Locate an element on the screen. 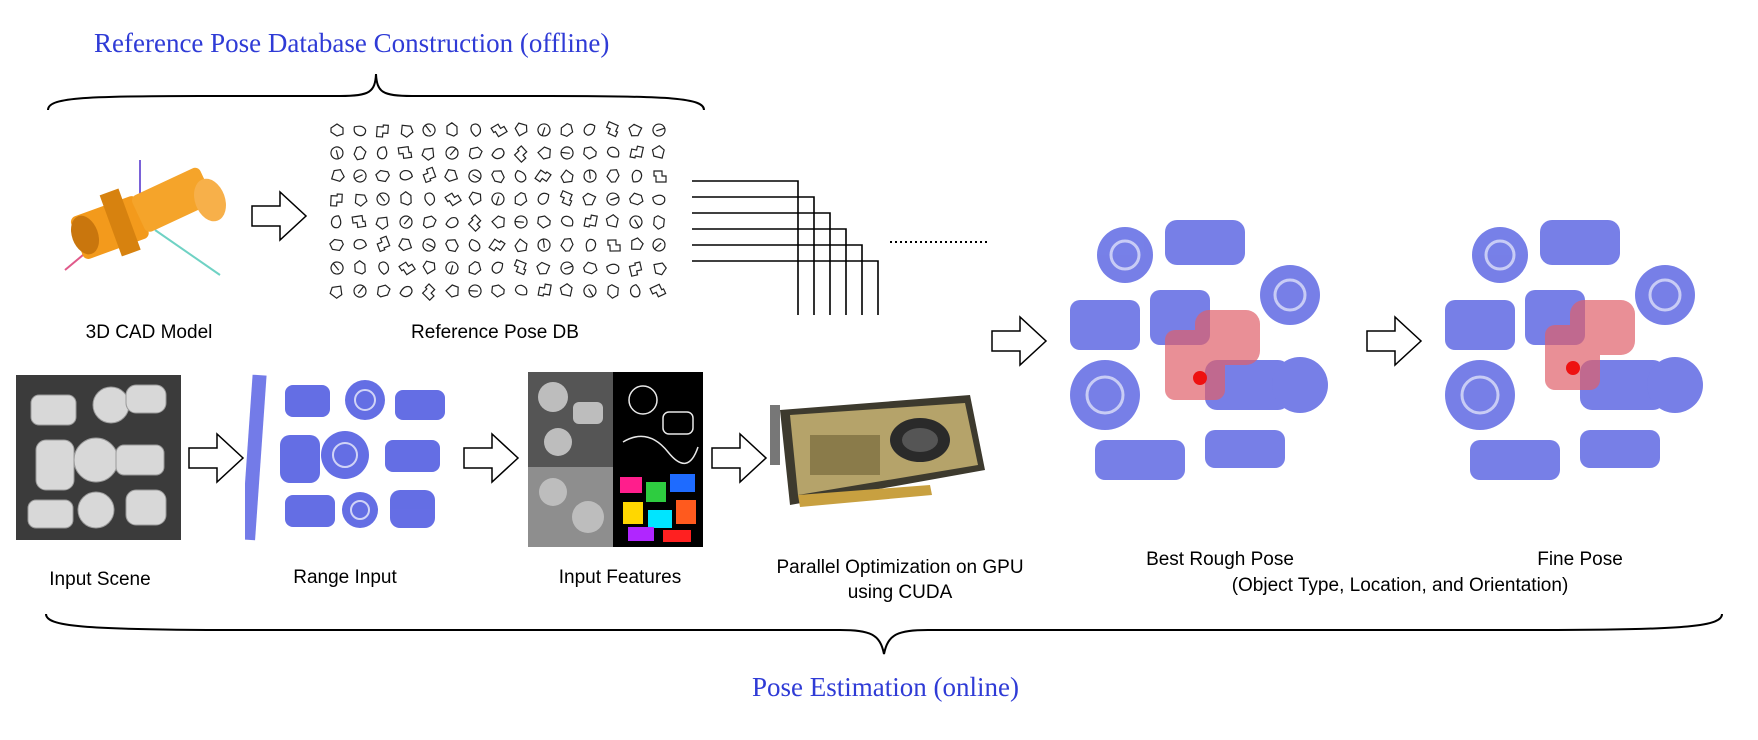 The image size is (1758, 740). arrow-cad-to-db is located at coordinates (279, 216).